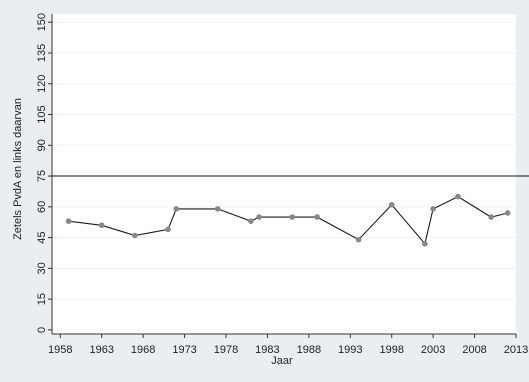  What do you see at coordinates (317, 217) in the screenshot?
I see `data-point-1989` at bounding box center [317, 217].